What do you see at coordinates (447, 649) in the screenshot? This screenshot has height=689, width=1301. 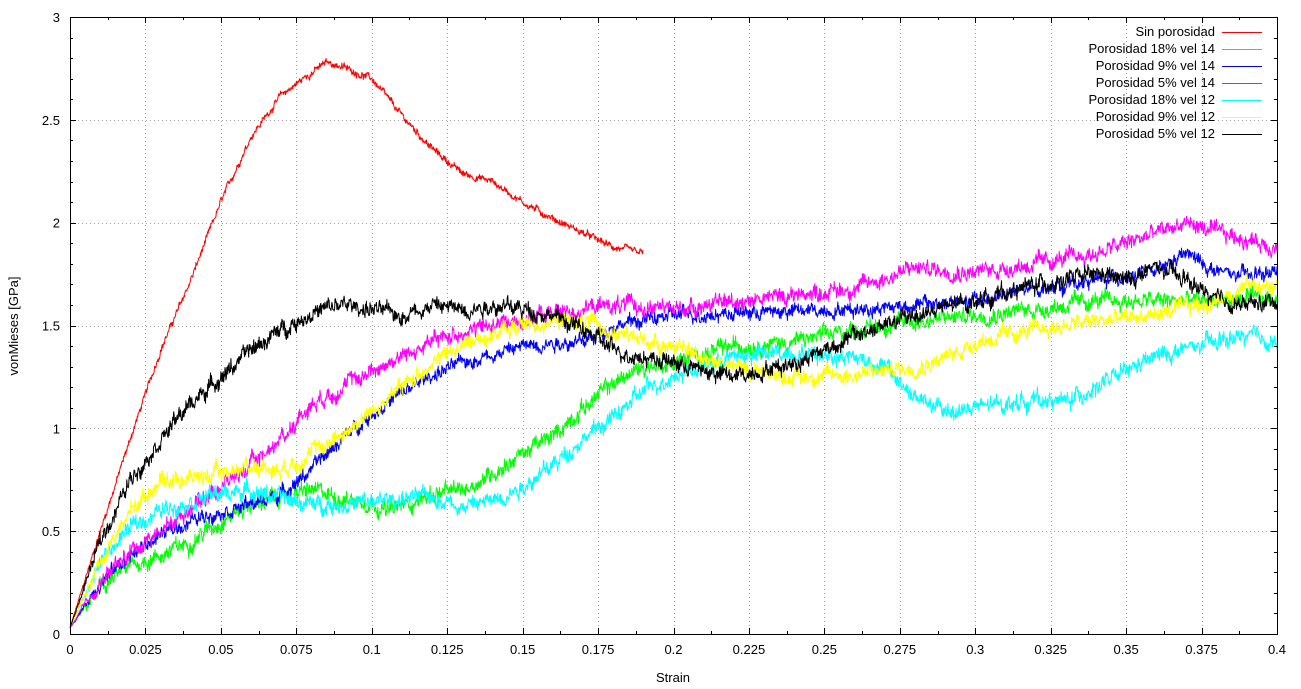 I see `x-tick-label: 0.125` at bounding box center [447, 649].